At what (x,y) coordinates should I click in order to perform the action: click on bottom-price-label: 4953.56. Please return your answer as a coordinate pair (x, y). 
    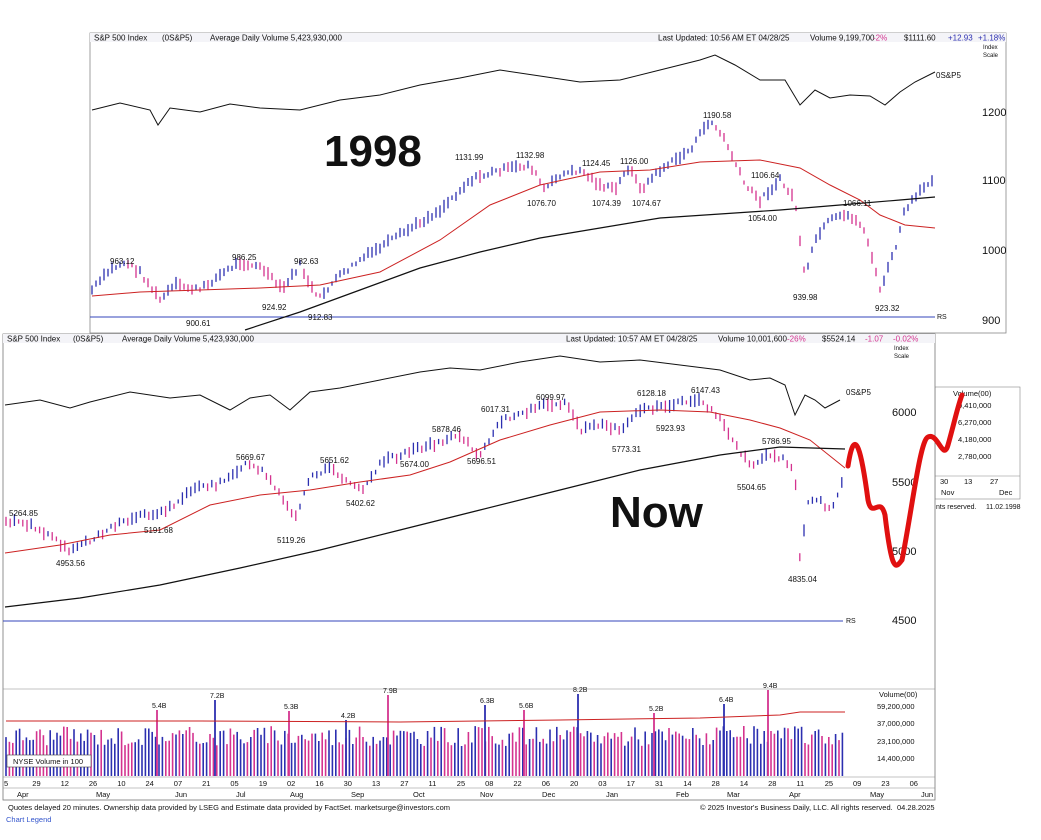
    Looking at the image, I should click on (70, 563).